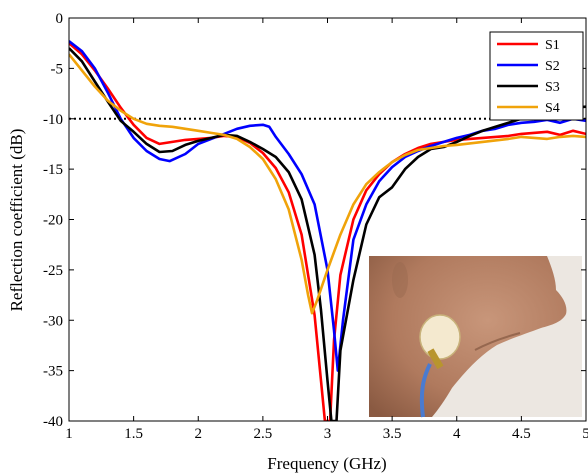 The image size is (588, 474). Describe the element at coordinates (328, 434) in the screenshot. I see `x-tick-label: 3` at that location.